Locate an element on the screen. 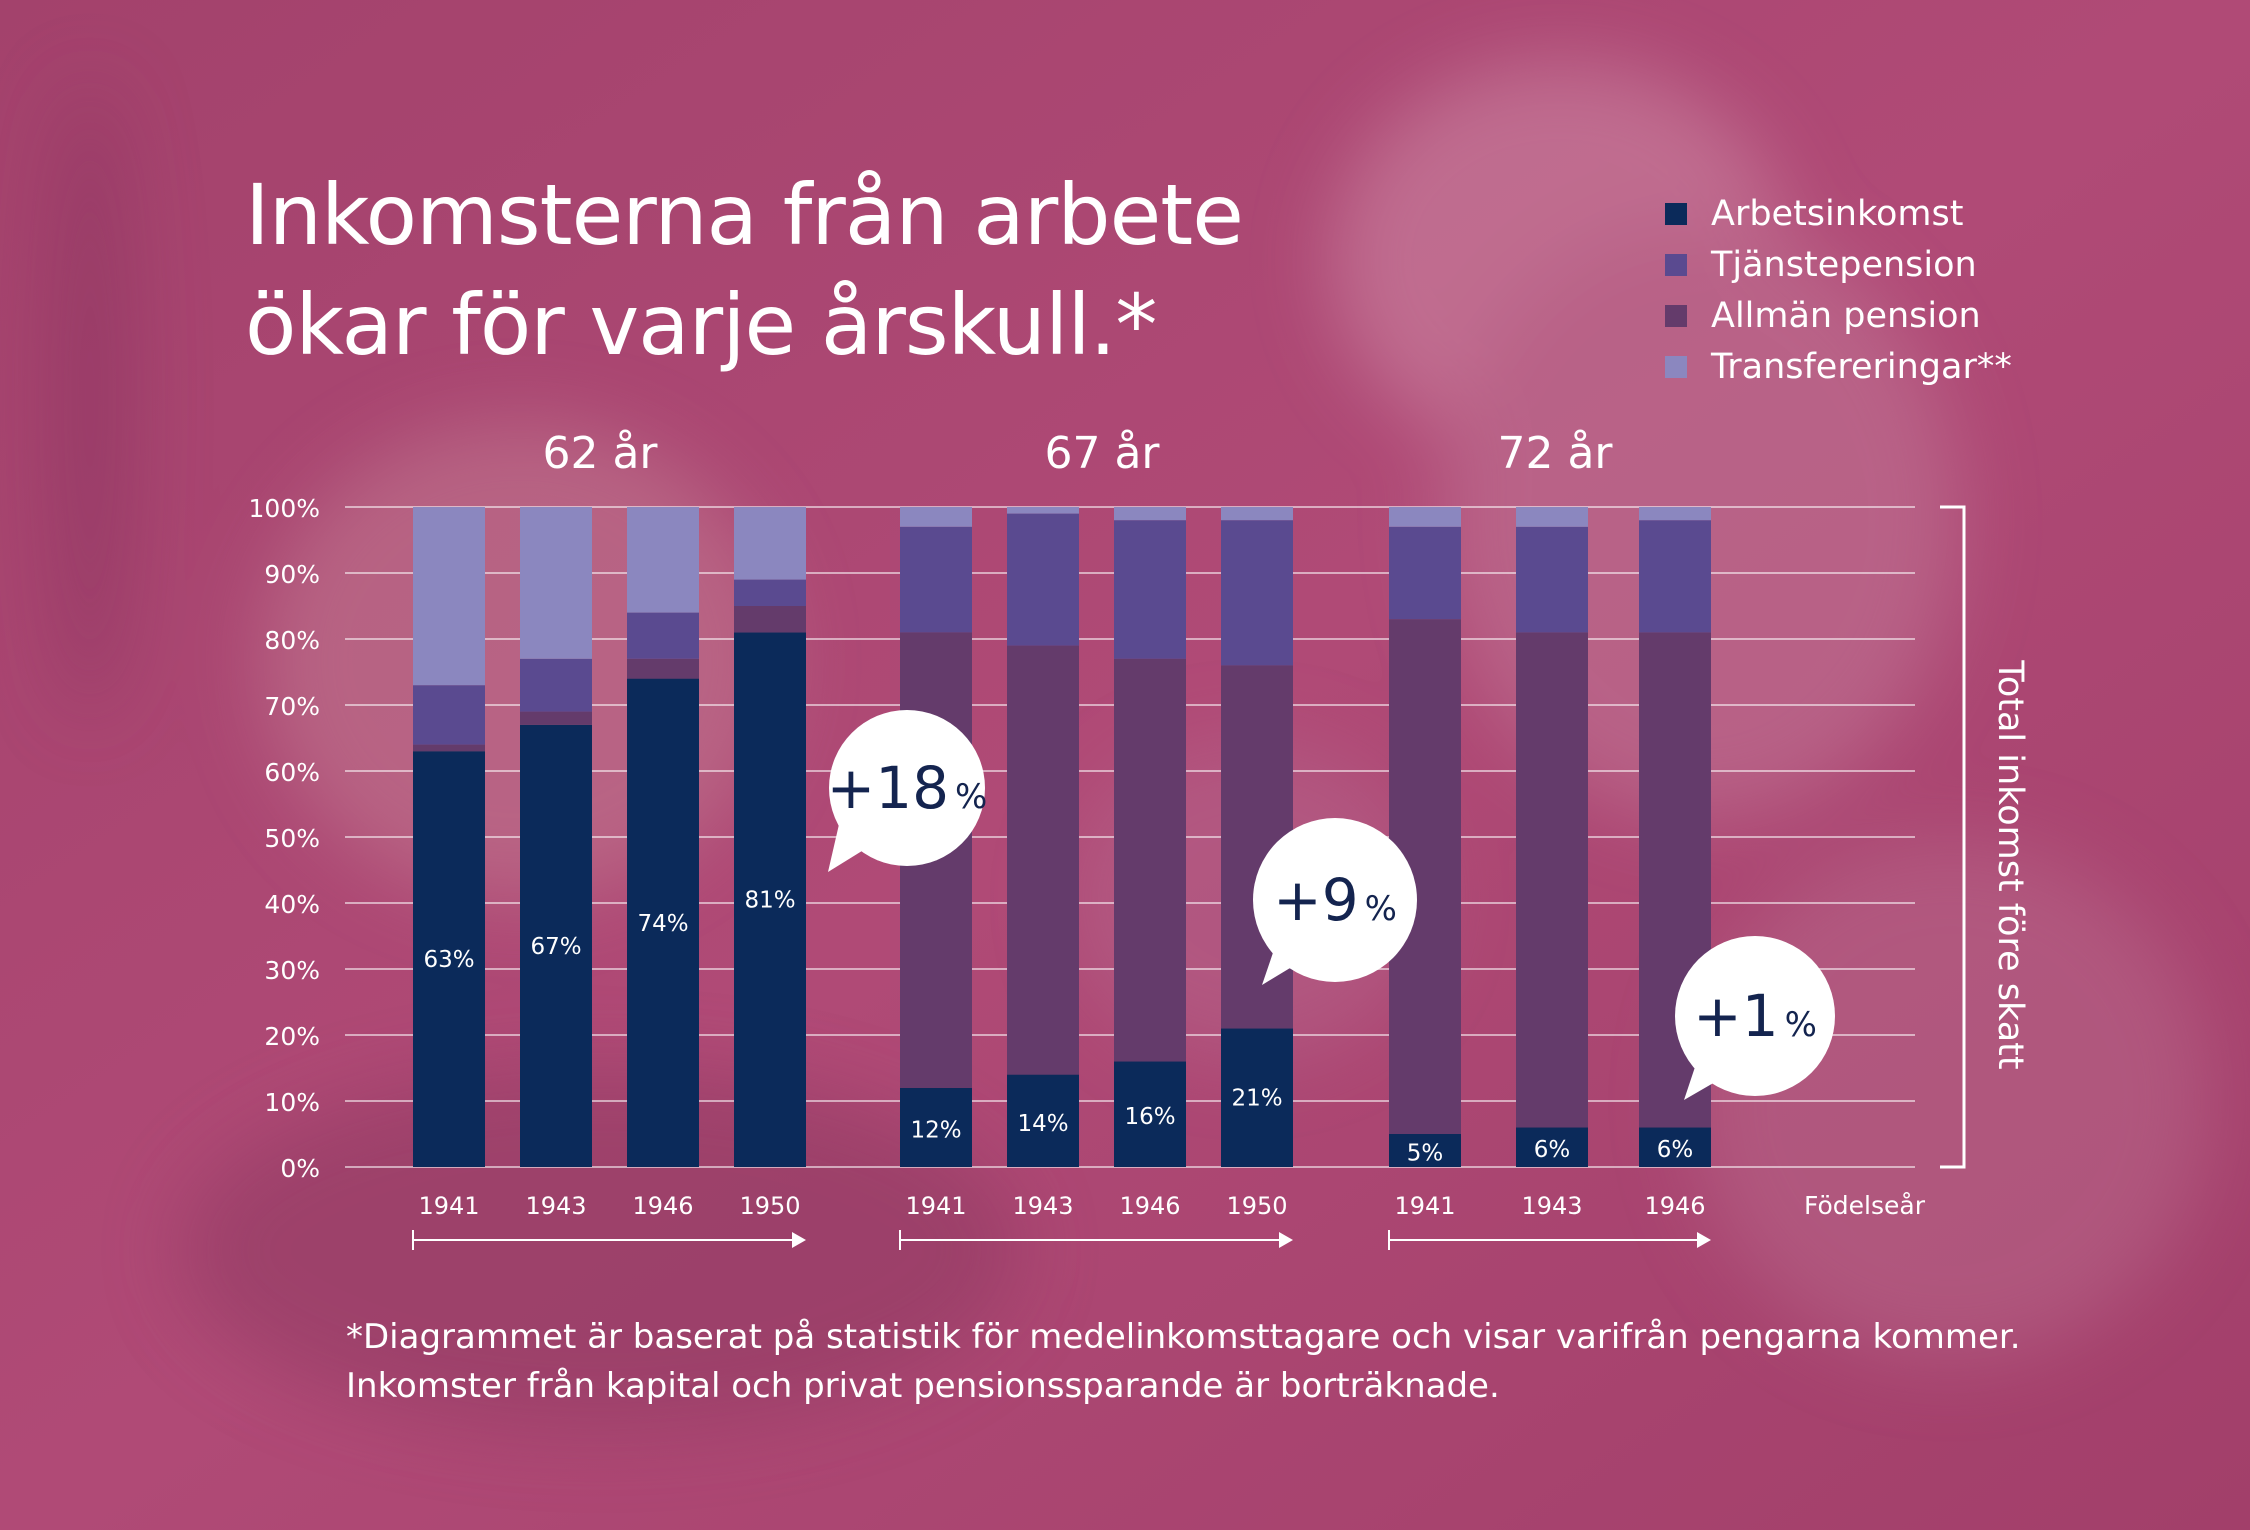 The width and height of the screenshot is (2250, 1530). total-bracket is located at coordinates (1953, 837).